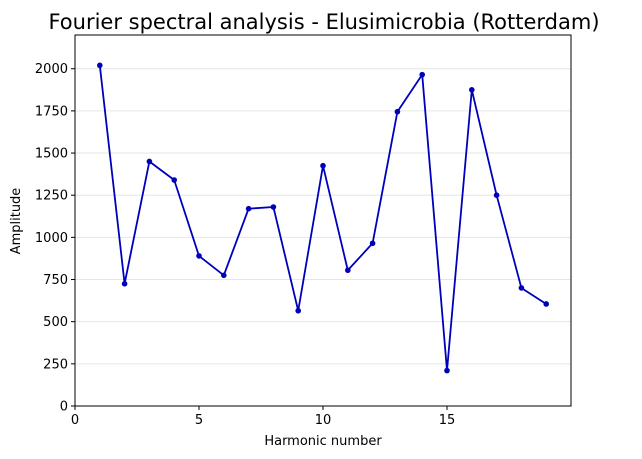 The image size is (642, 459). What do you see at coordinates (199, 420) in the screenshot?
I see `x-tick-label: 5` at bounding box center [199, 420].